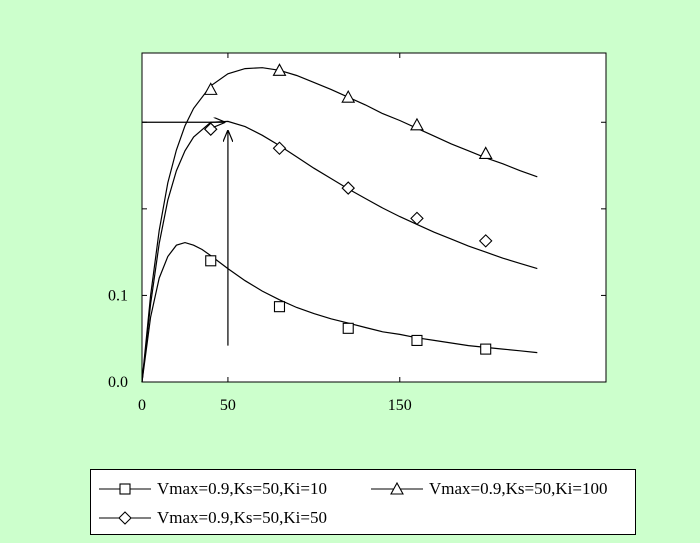  I want to click on legend-item-ki10: Vmax=0.9,Ks=50,Ki=10, so click(213, 489).